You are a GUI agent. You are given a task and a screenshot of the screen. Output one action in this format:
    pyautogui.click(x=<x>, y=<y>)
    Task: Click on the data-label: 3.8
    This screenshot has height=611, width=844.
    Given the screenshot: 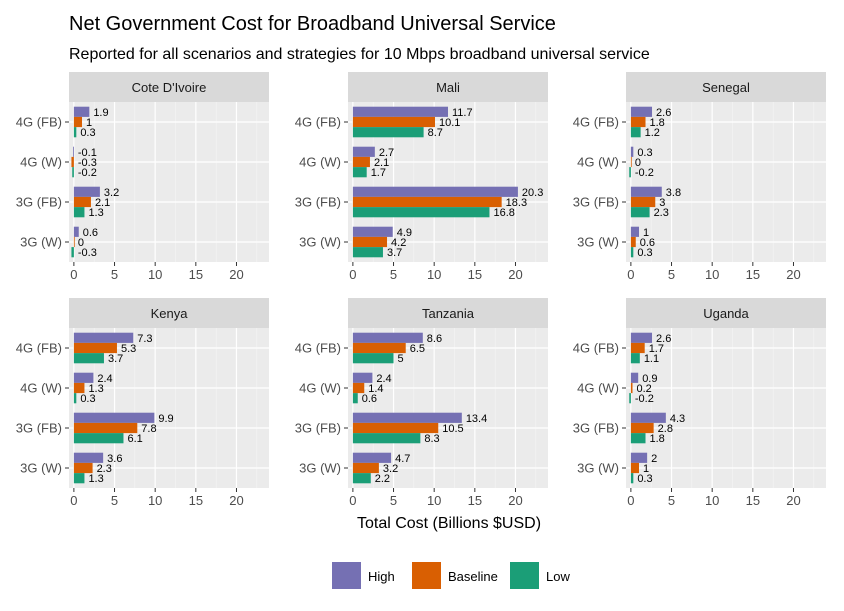 What is the action you would take?
    pyautogui.click(x=673, y=193)
    